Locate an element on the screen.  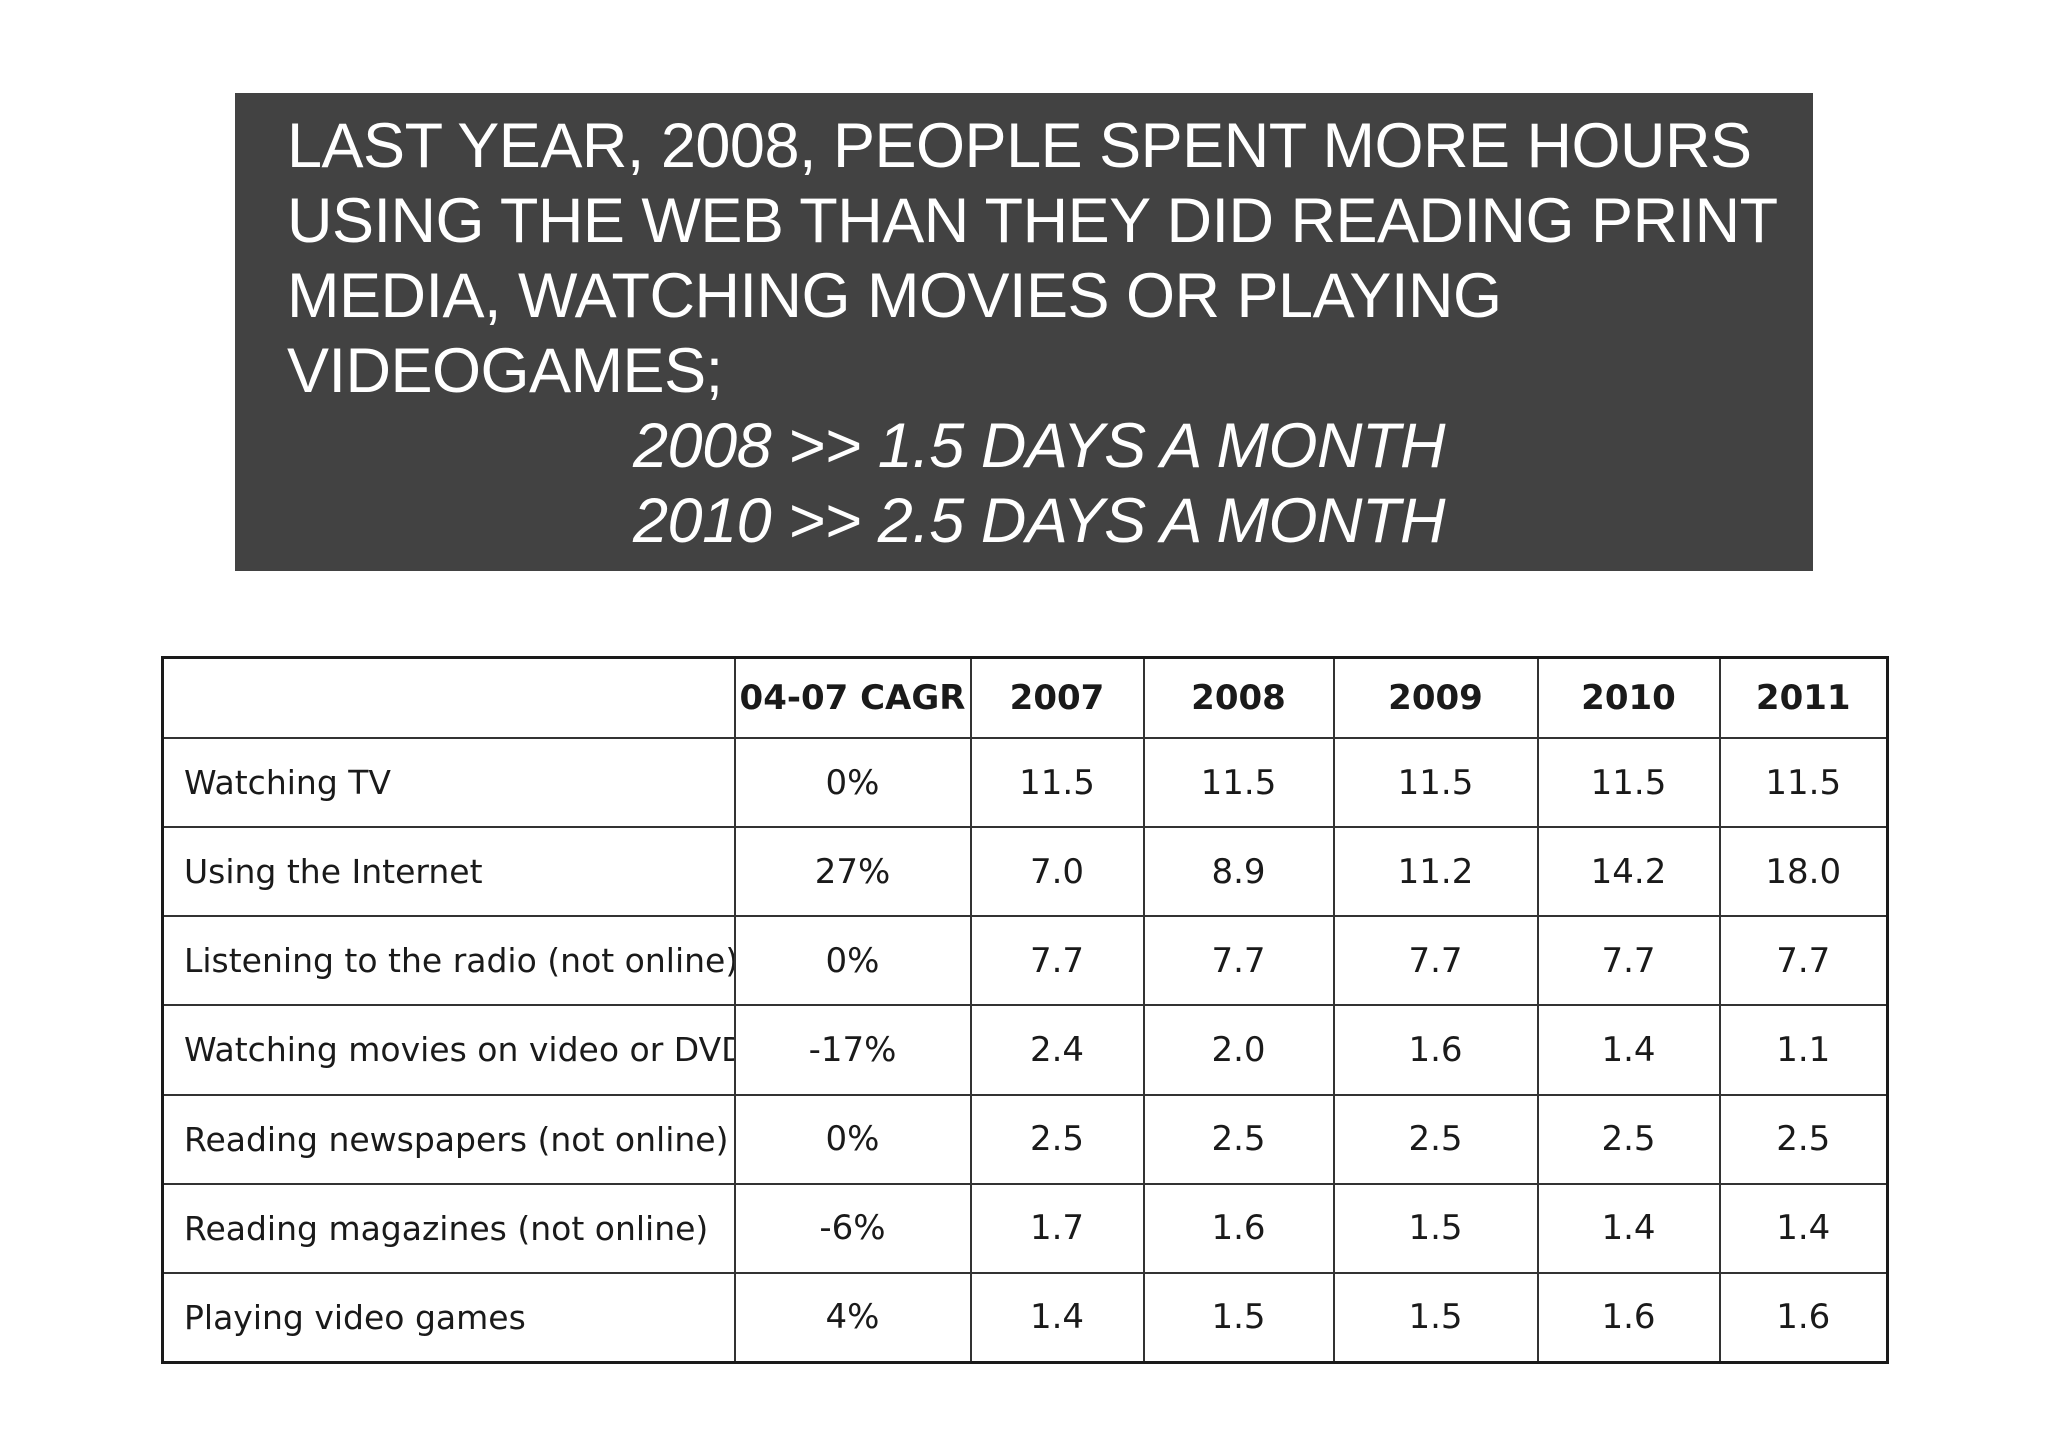
header-activity is located at coordinates (448, 697).